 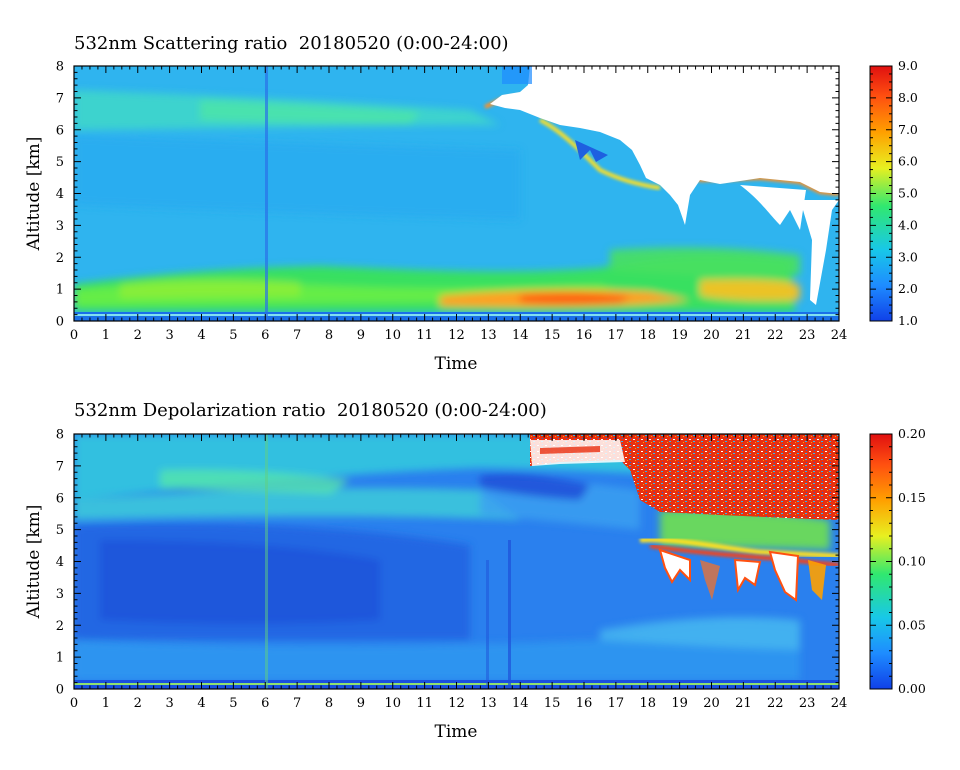 What do you see at coordinates (265, 335) in the screenshot?
I see `scattering-ratio-x-tick-label: 6` at bounding box center [265, 335].